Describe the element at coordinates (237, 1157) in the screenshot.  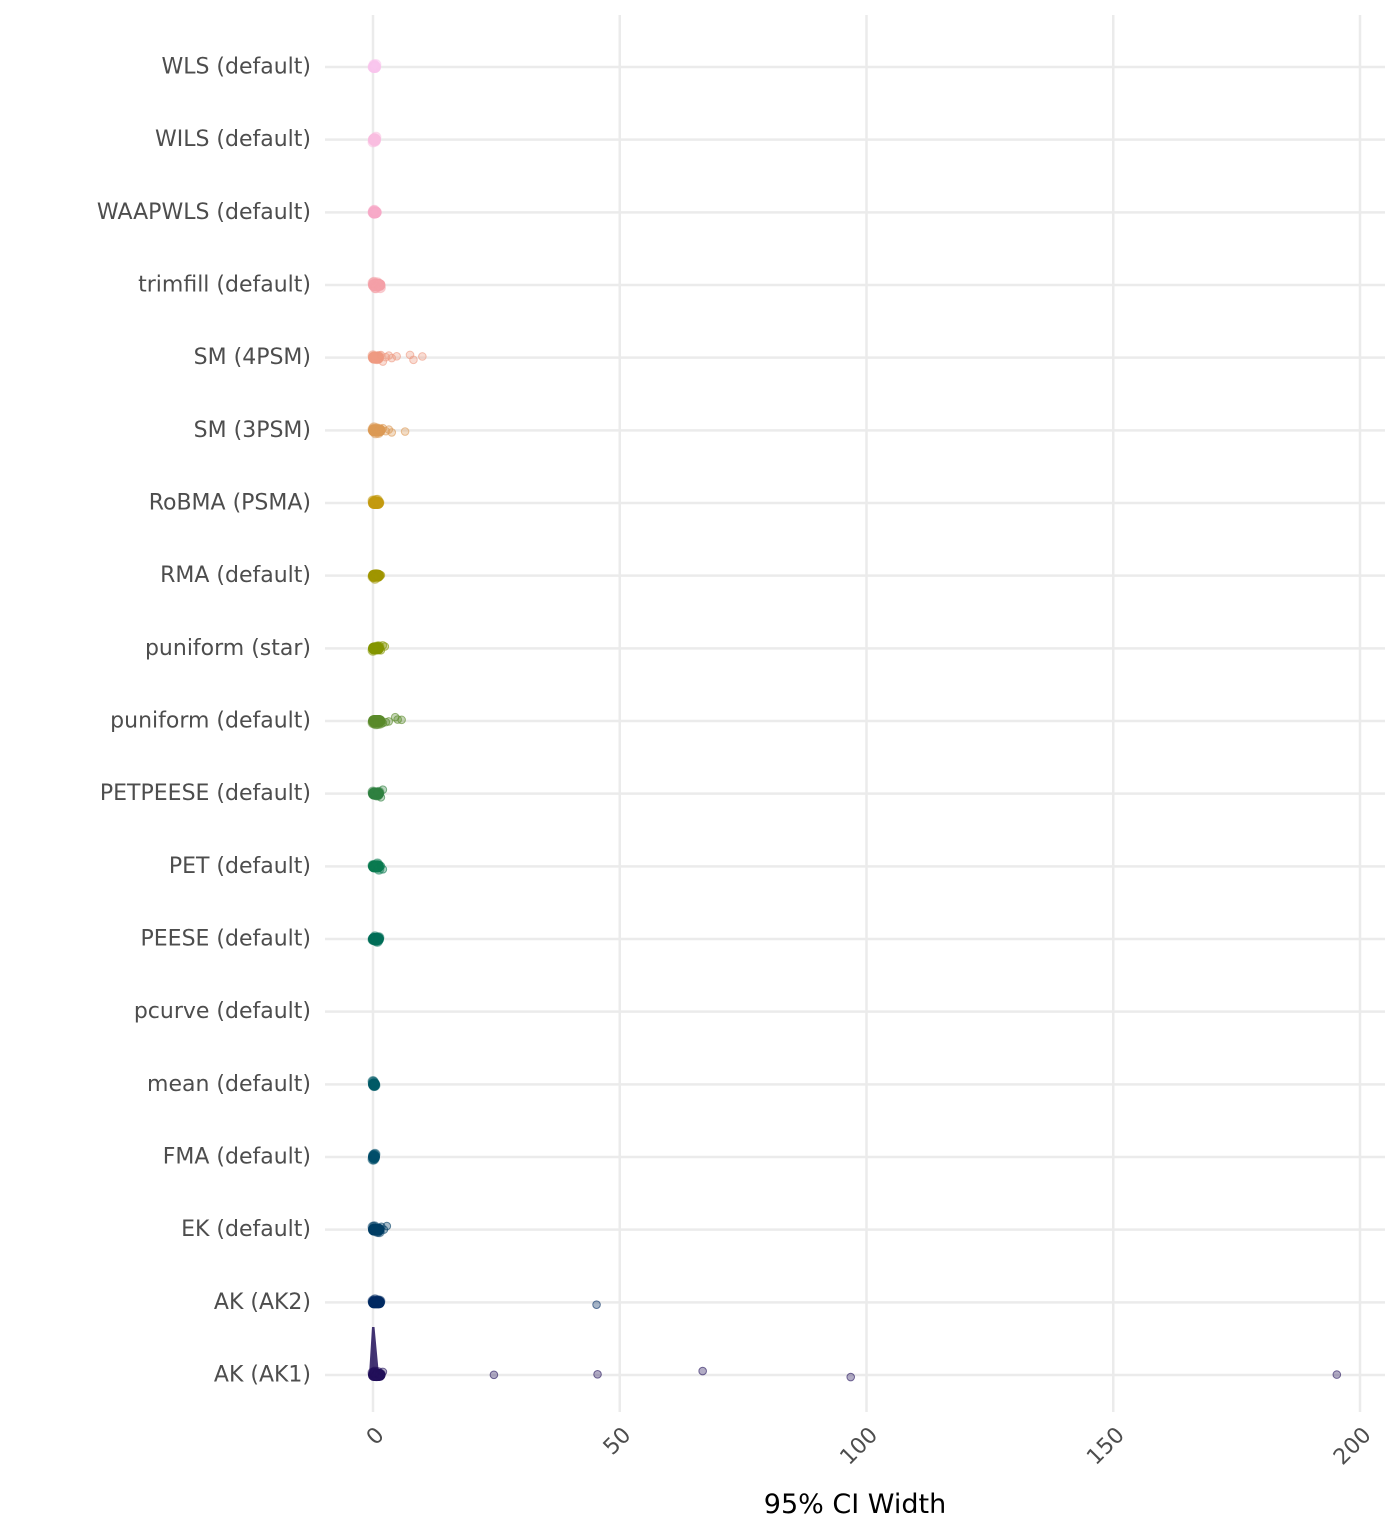
I see `y-category-label: FMA (default)` at that location.